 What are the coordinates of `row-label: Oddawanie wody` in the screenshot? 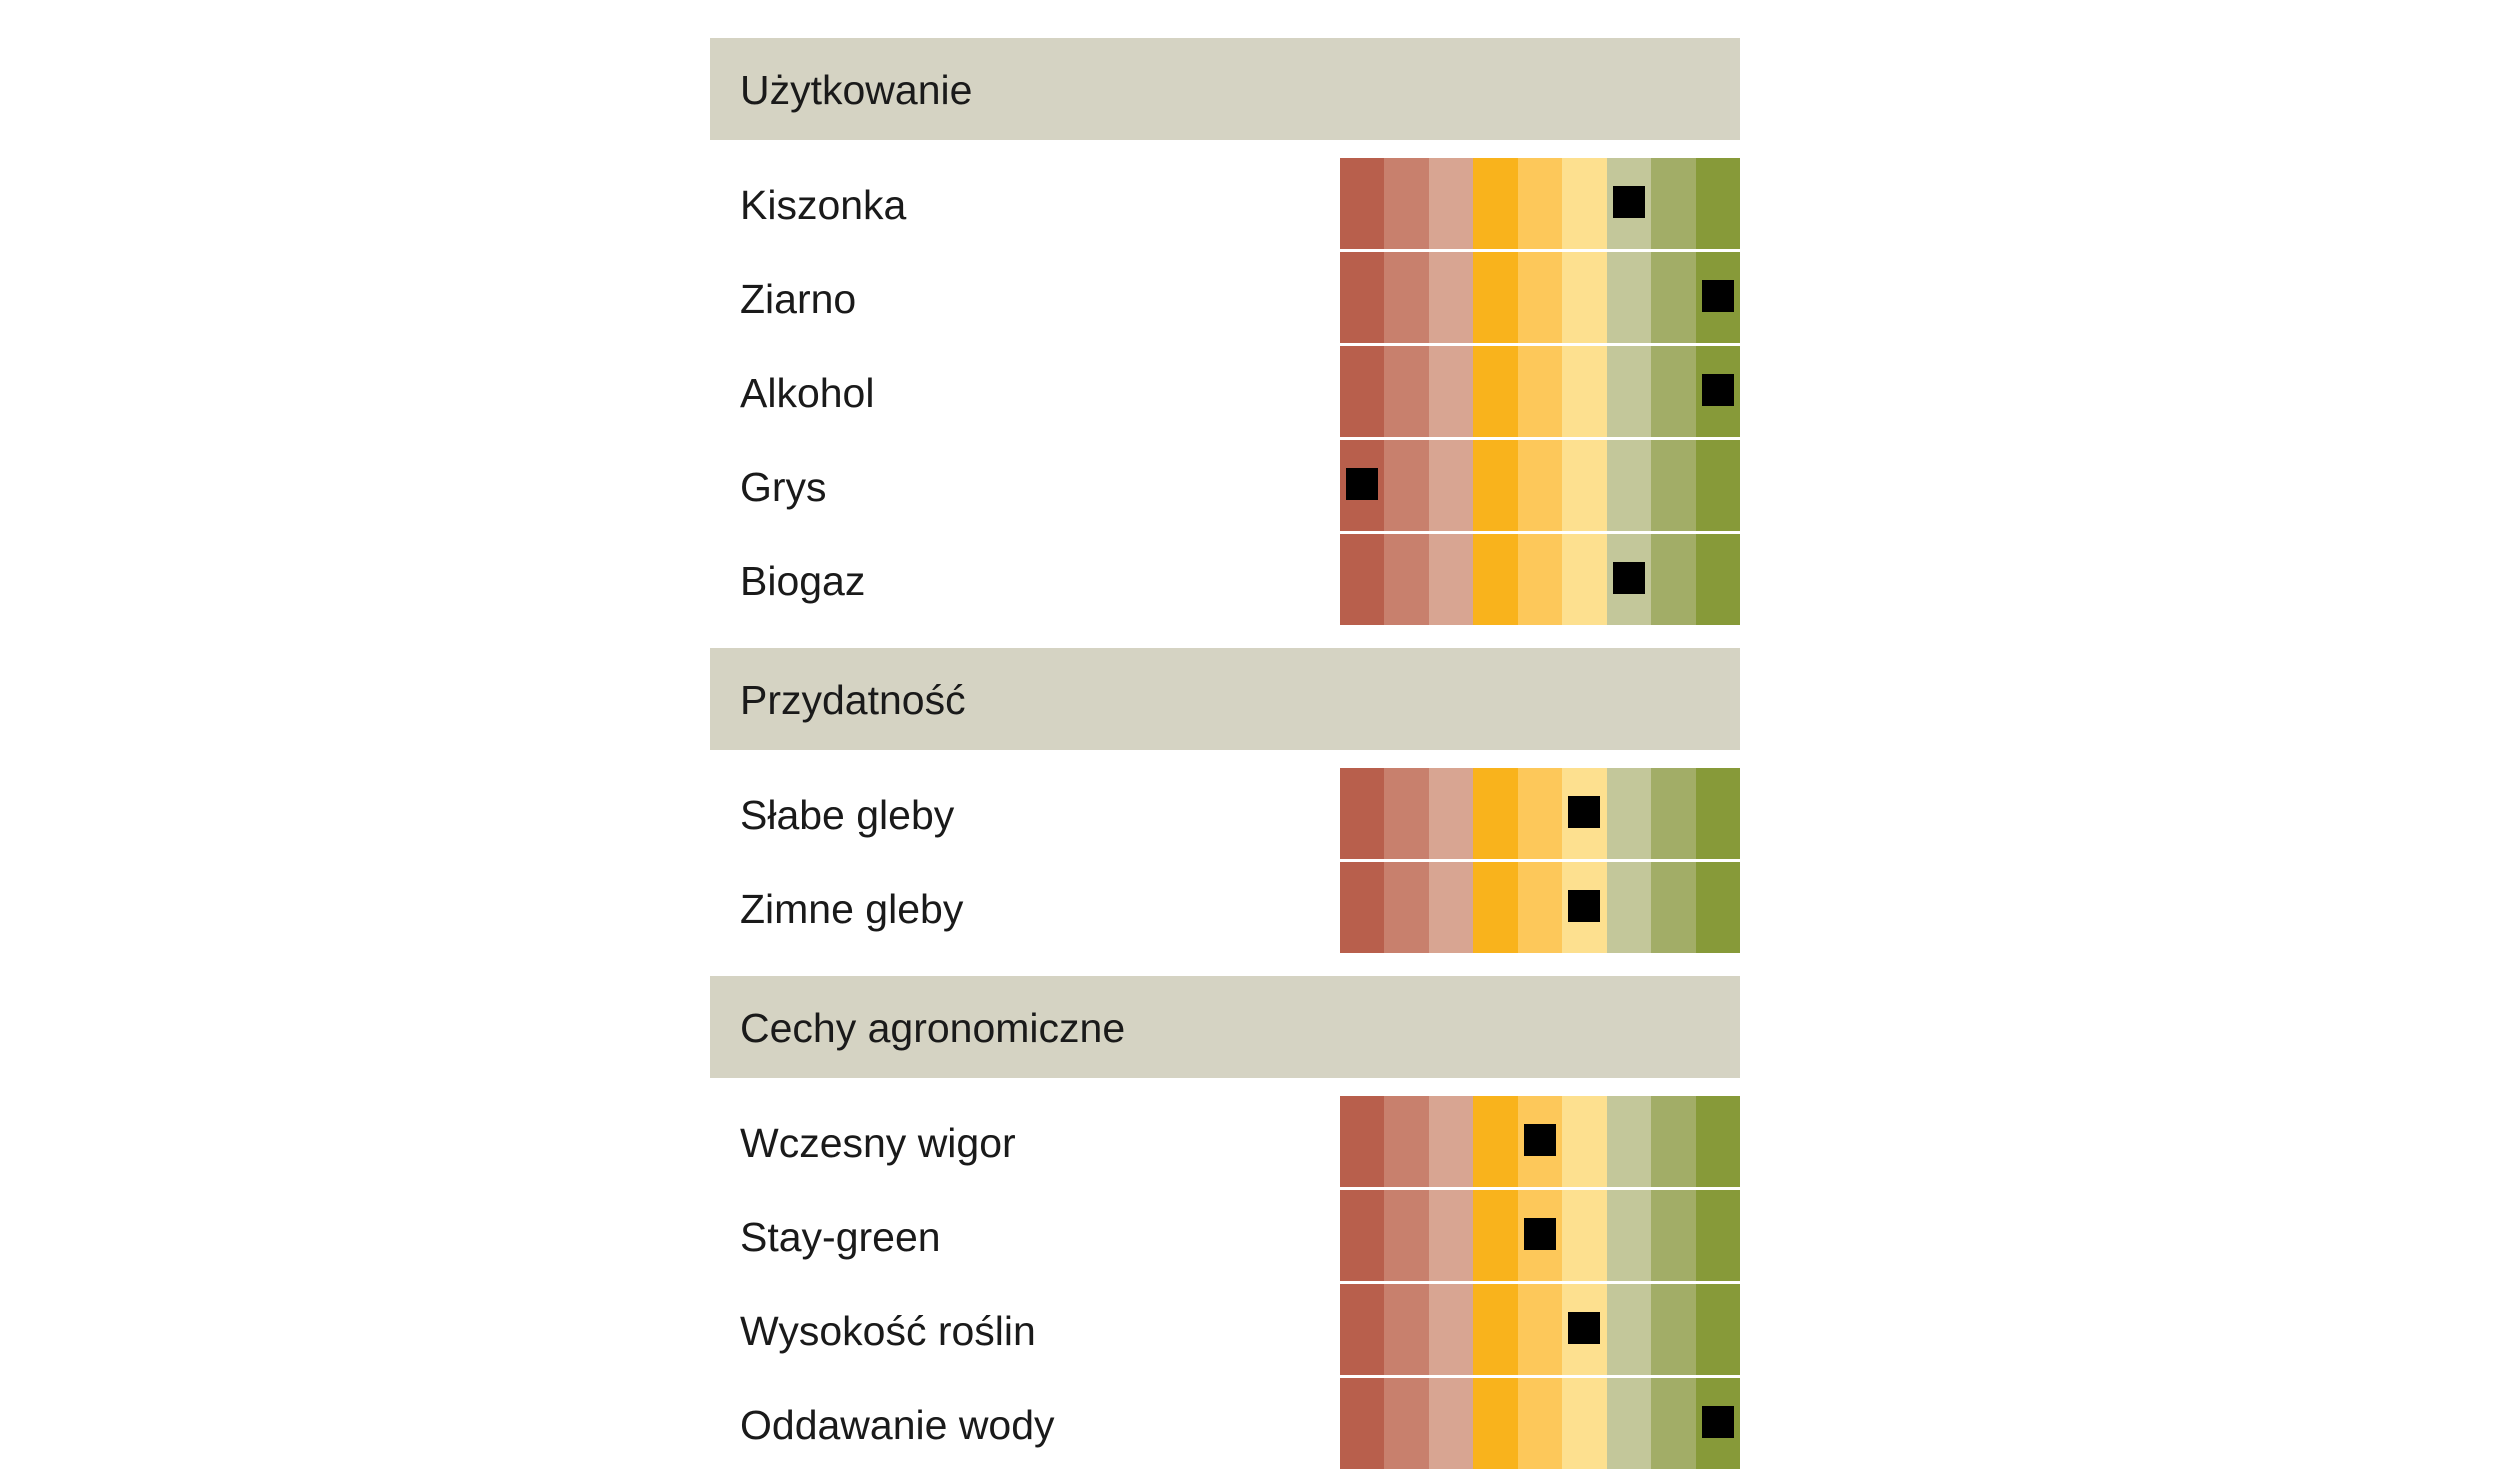 It's located at (897, 1425).